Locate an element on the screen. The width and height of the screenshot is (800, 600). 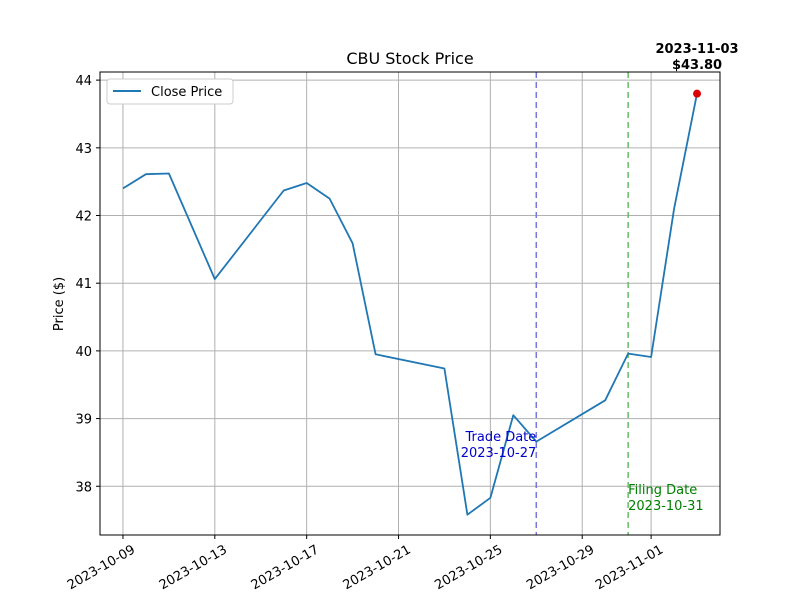
legend-box is located at coordinates (170, 91).